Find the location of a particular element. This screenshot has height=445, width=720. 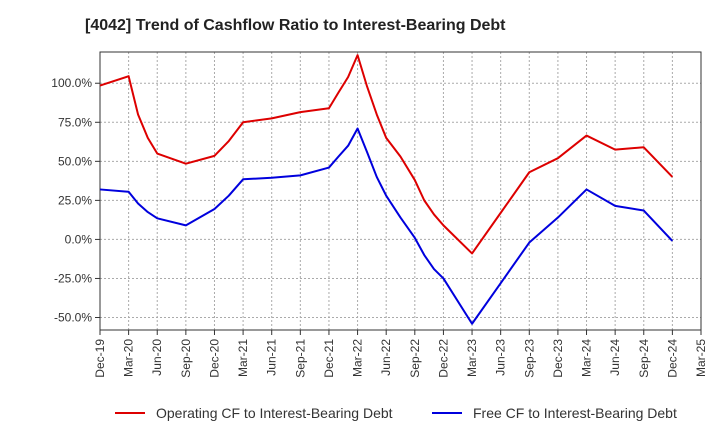

x-tick-label: Mar-24 is located at coordinates (587, 358).